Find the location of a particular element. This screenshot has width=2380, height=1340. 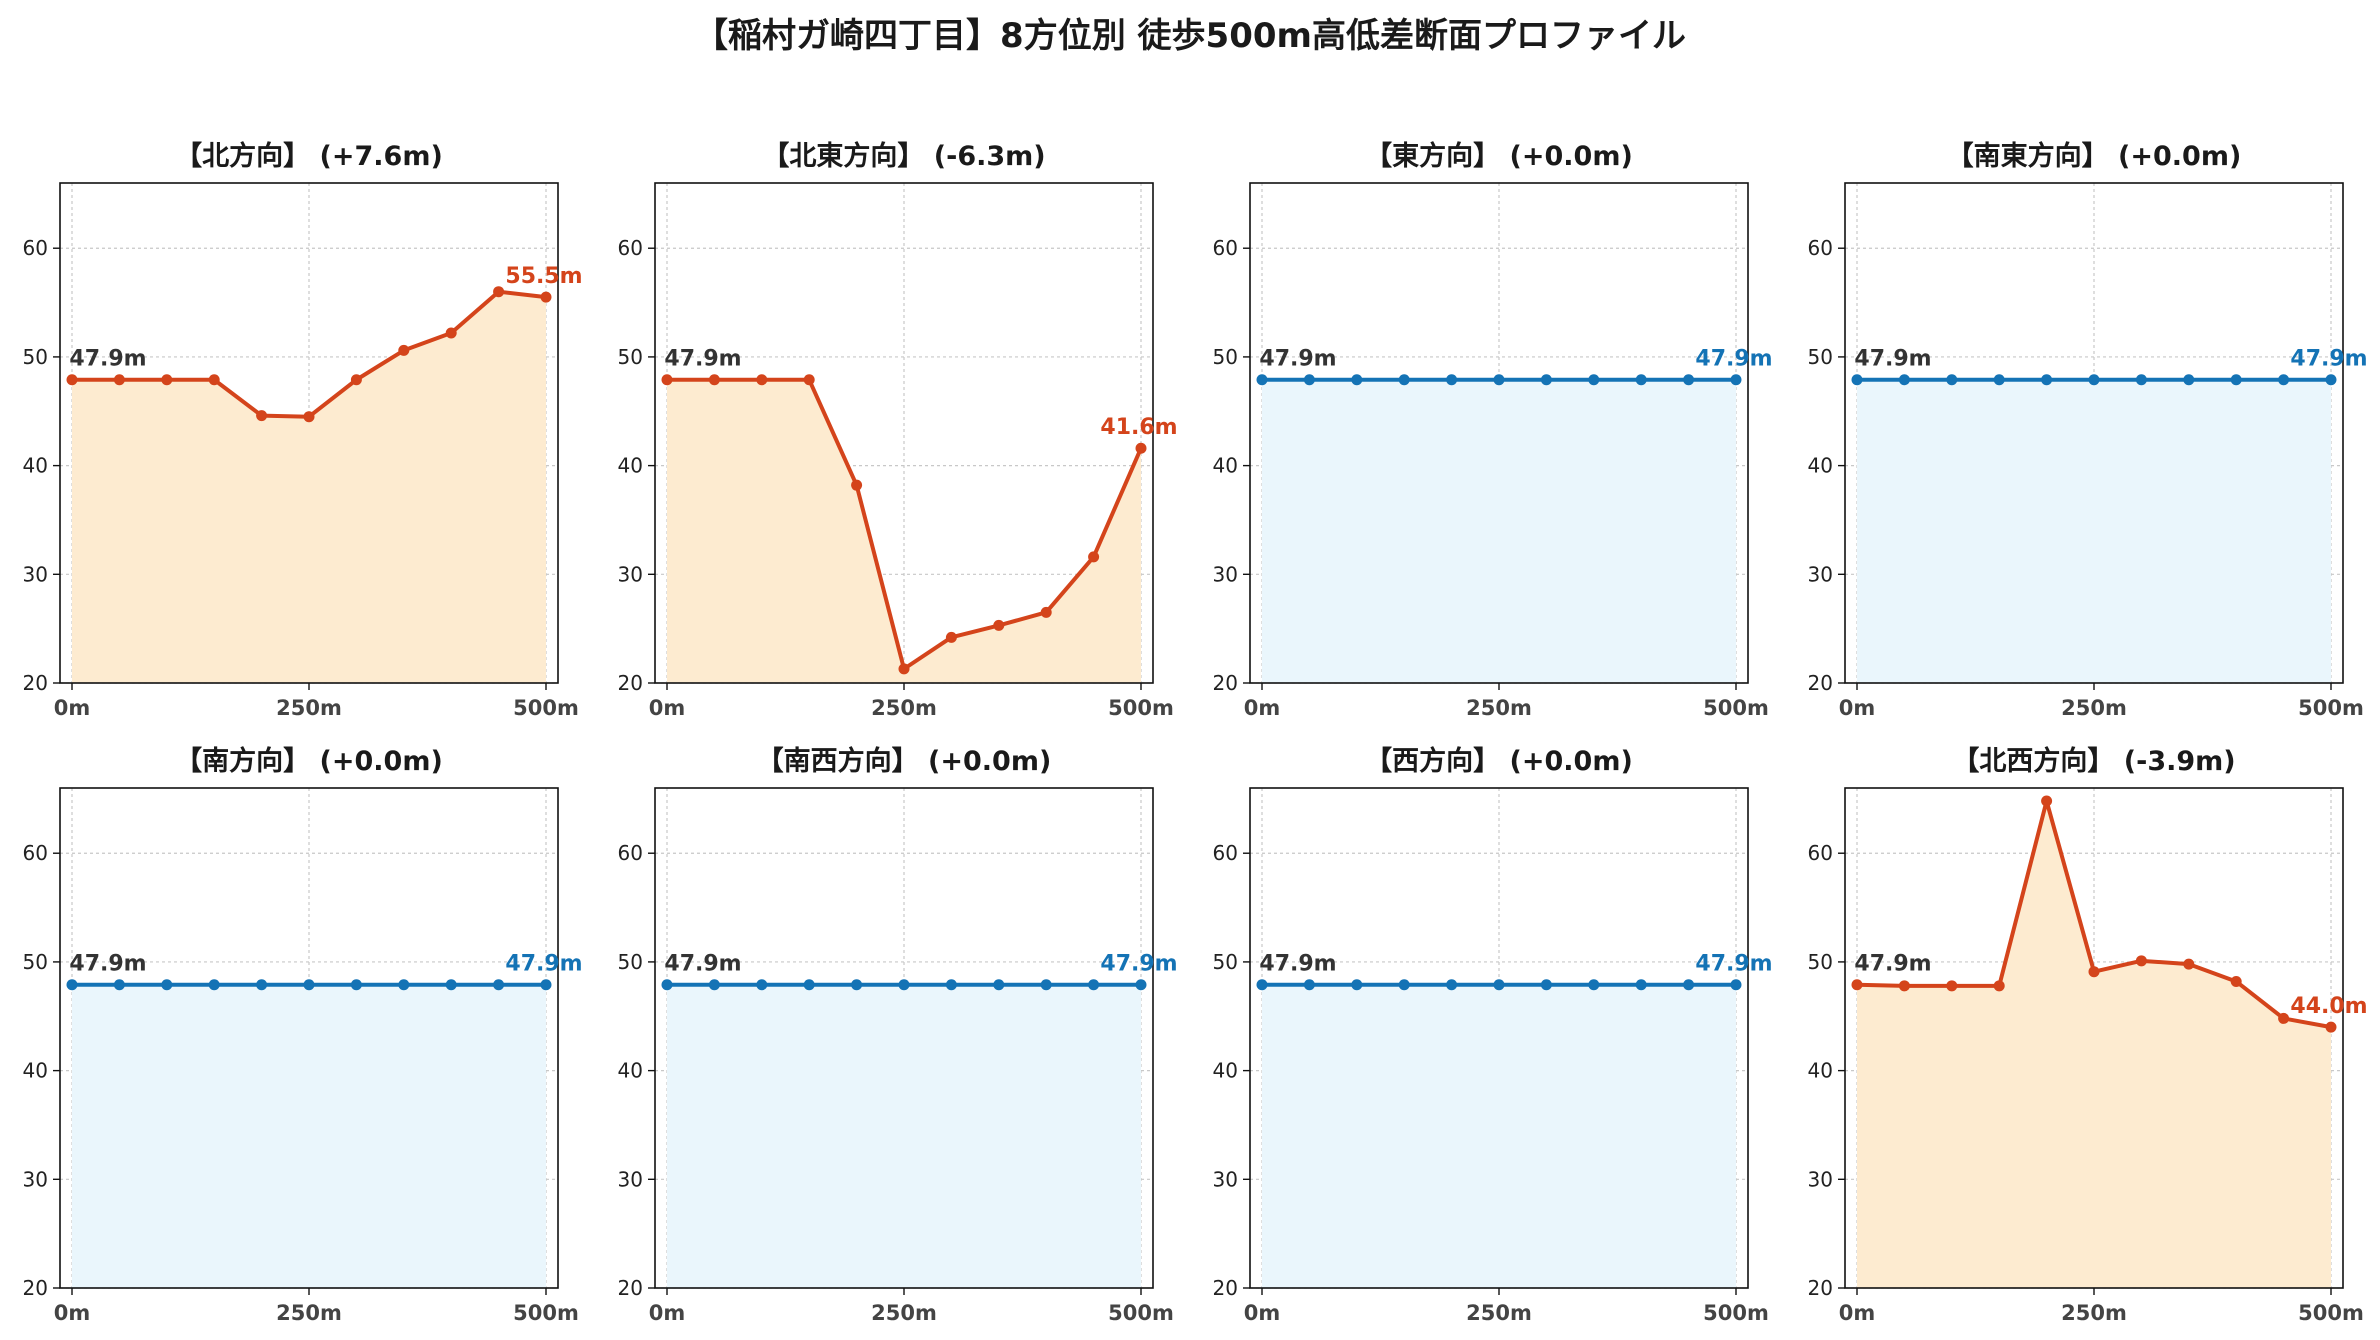

panel-title: 【南方向】 (+0.0m) is located at coordinates (309, 761).